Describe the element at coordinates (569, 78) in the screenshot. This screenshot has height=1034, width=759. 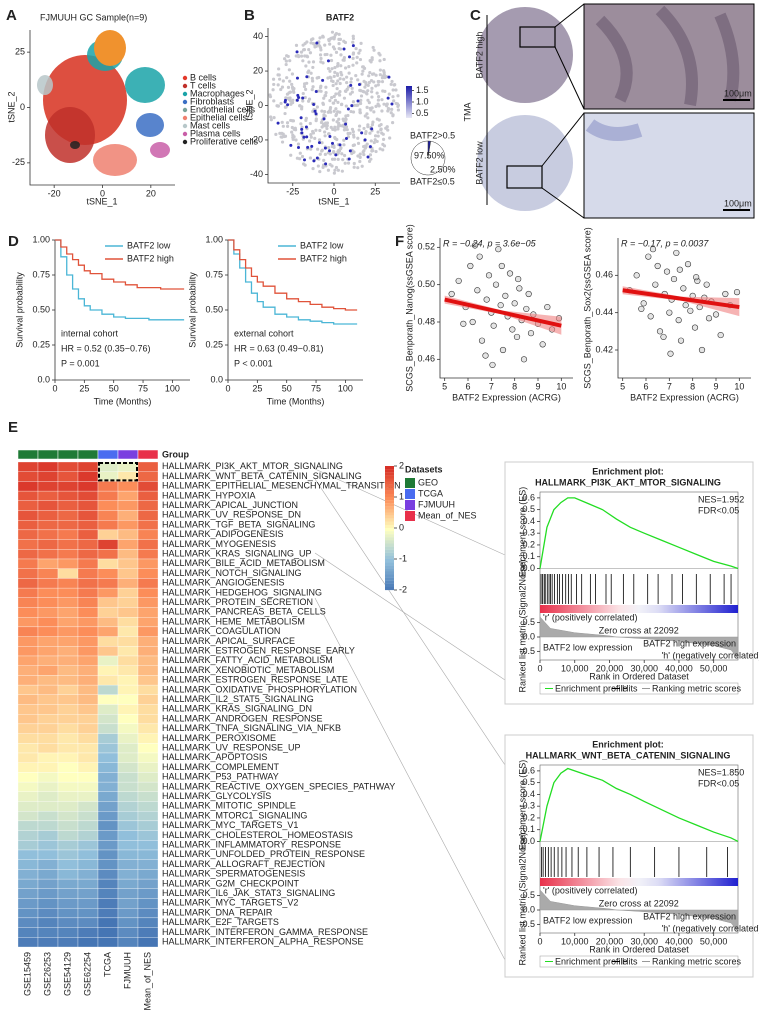
I see `zoom-line` at that location.